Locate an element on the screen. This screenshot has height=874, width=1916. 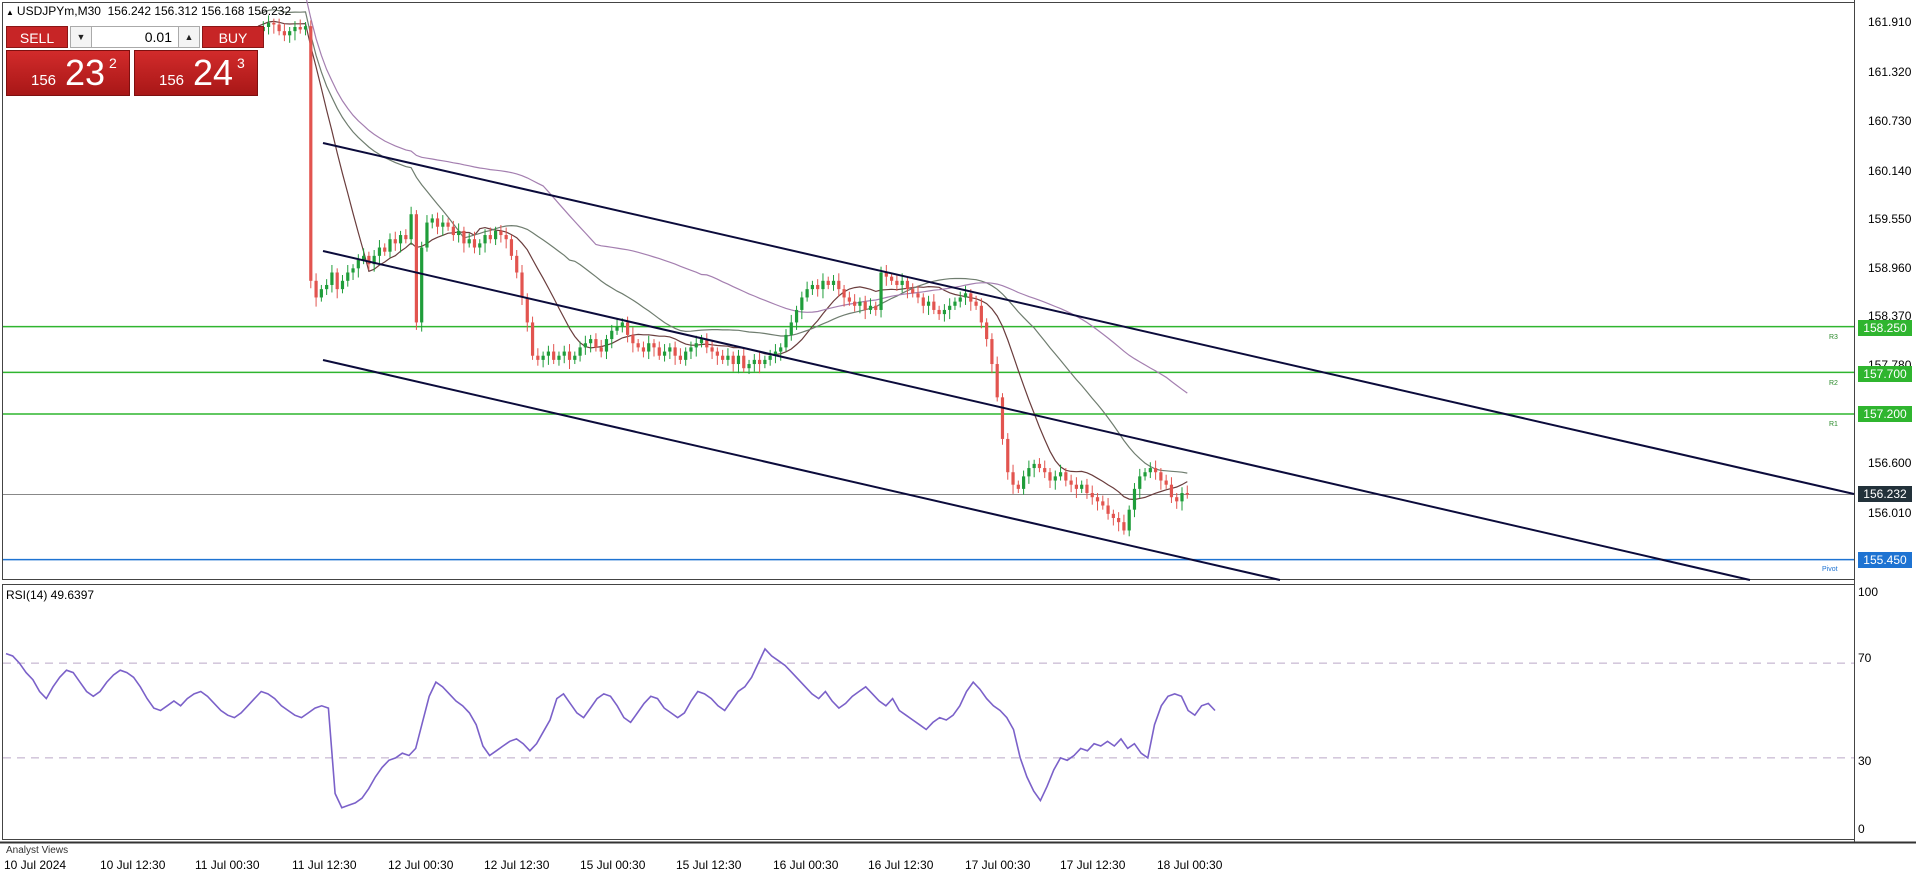
time-axis-label: 17 Jul 00:30 is located at coordinates (998, 865).